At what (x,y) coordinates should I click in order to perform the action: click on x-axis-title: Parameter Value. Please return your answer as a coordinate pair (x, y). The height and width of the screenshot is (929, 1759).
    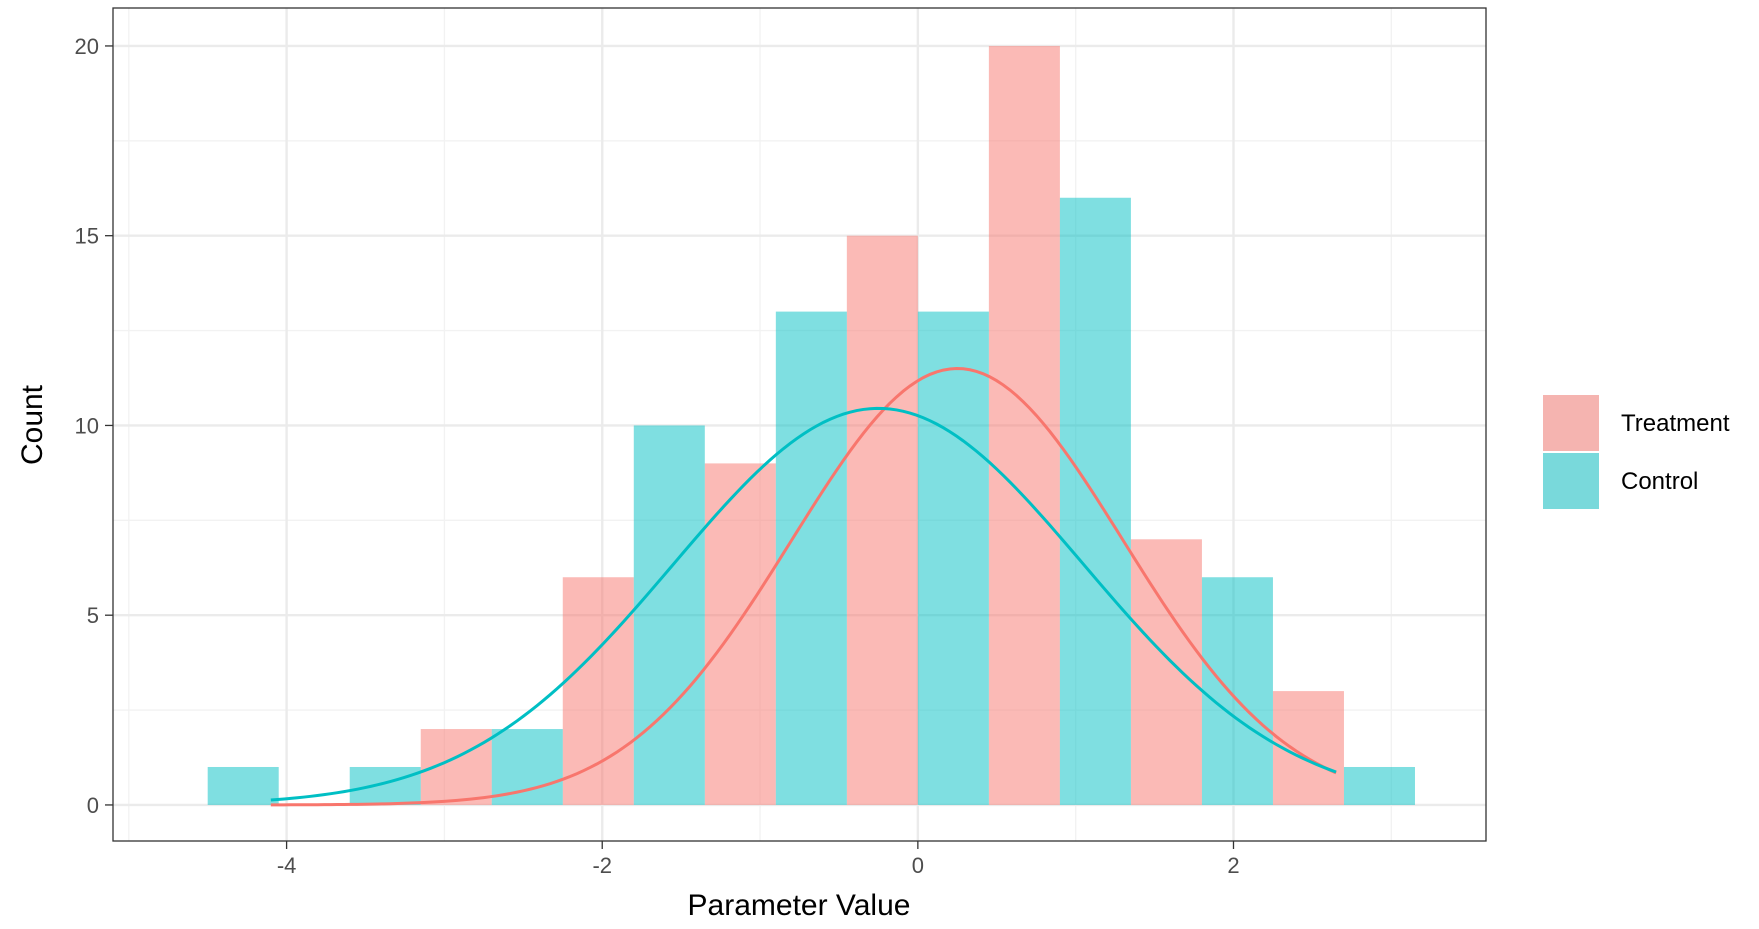
    Looking at the image, I should click on (799, 905).